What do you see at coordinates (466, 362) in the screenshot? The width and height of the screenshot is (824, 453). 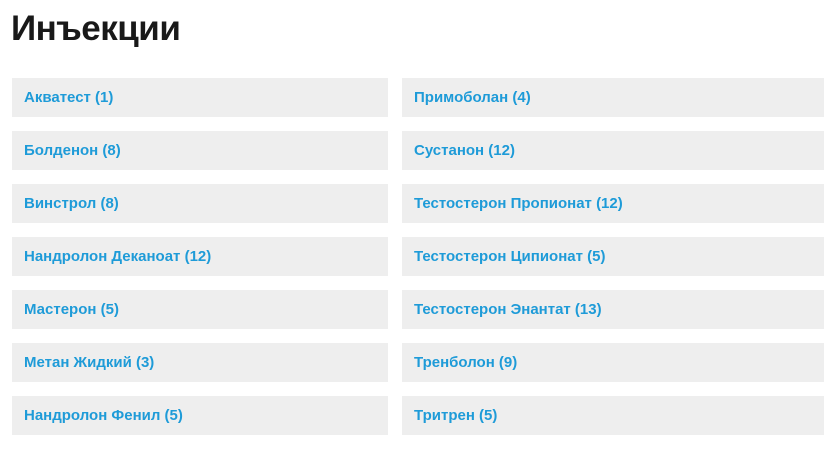 I see `category-link: Тренболон (9)` at bounding box center [466, 362].